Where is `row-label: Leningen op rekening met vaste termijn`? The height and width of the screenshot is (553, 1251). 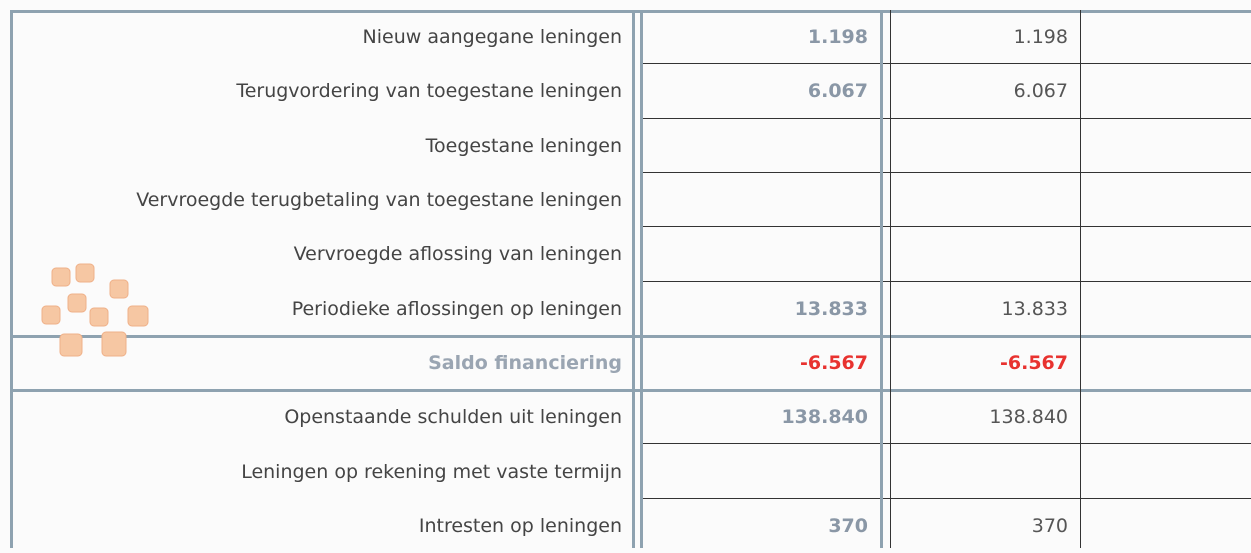
row-label: Leningen op rekening met vaste termijn is located at coordinates (431, 471).